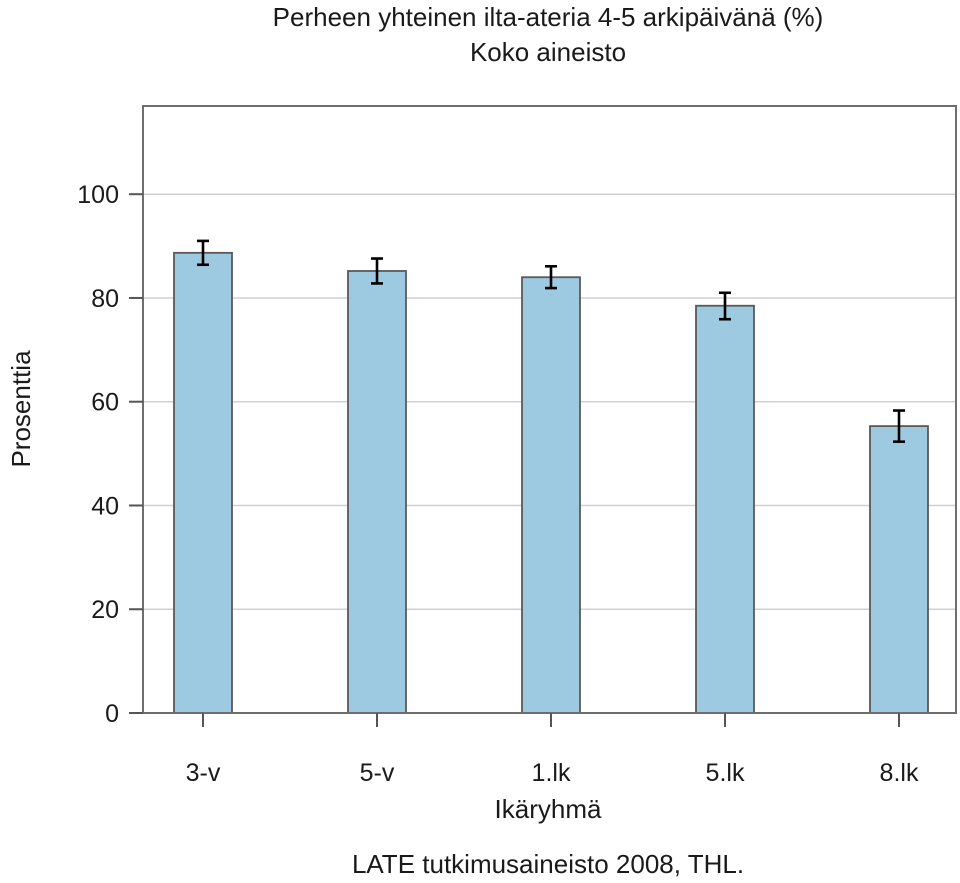 This screenshot has height=883, width=960. What do you see at coordinates (98, 195) in the screenshot?
I see `y-tick-label: 100` at bounding box center [98, 195].